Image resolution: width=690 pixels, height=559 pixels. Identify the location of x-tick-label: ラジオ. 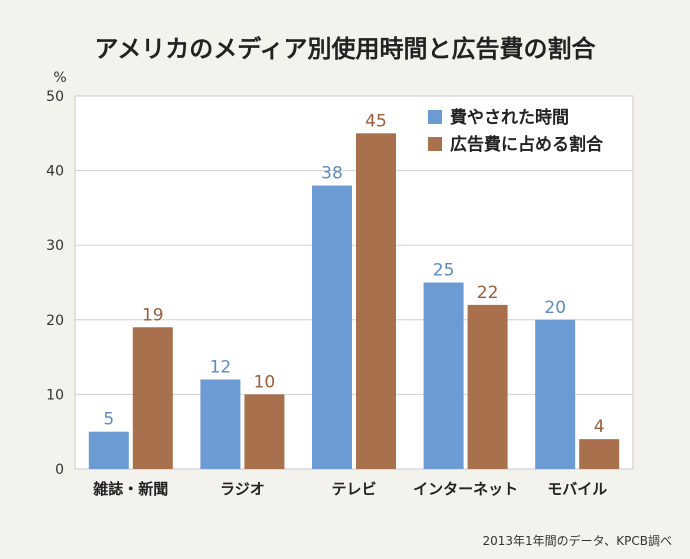
(242, 489).